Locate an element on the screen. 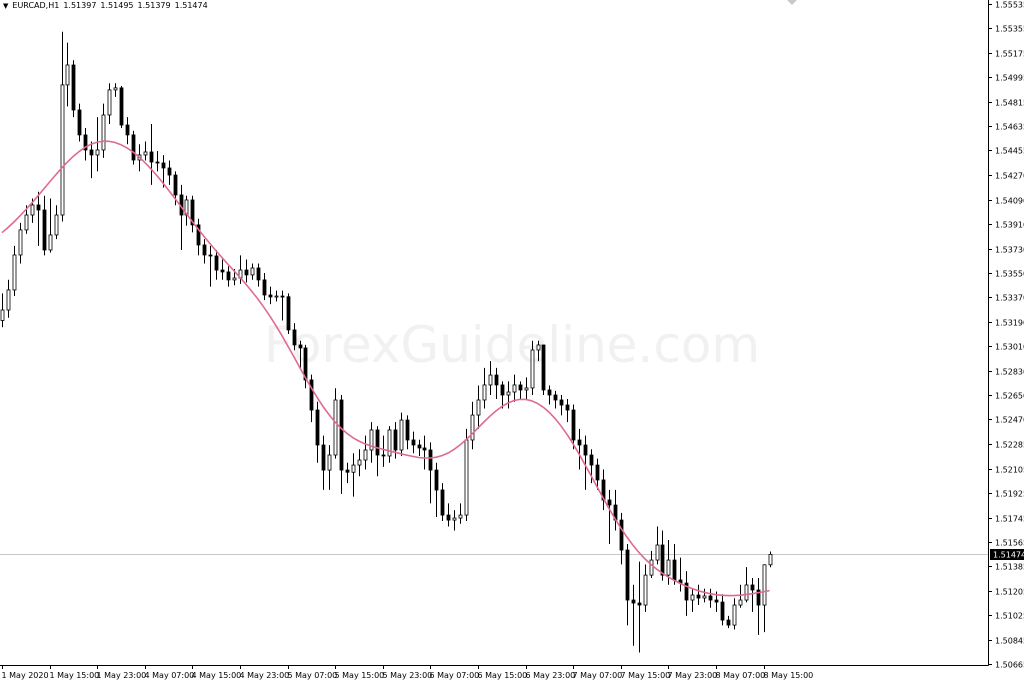 The width and height of the screenshot is (1024, 683). triangle-down-icon: ▼ is located at coordinates (6, 5).